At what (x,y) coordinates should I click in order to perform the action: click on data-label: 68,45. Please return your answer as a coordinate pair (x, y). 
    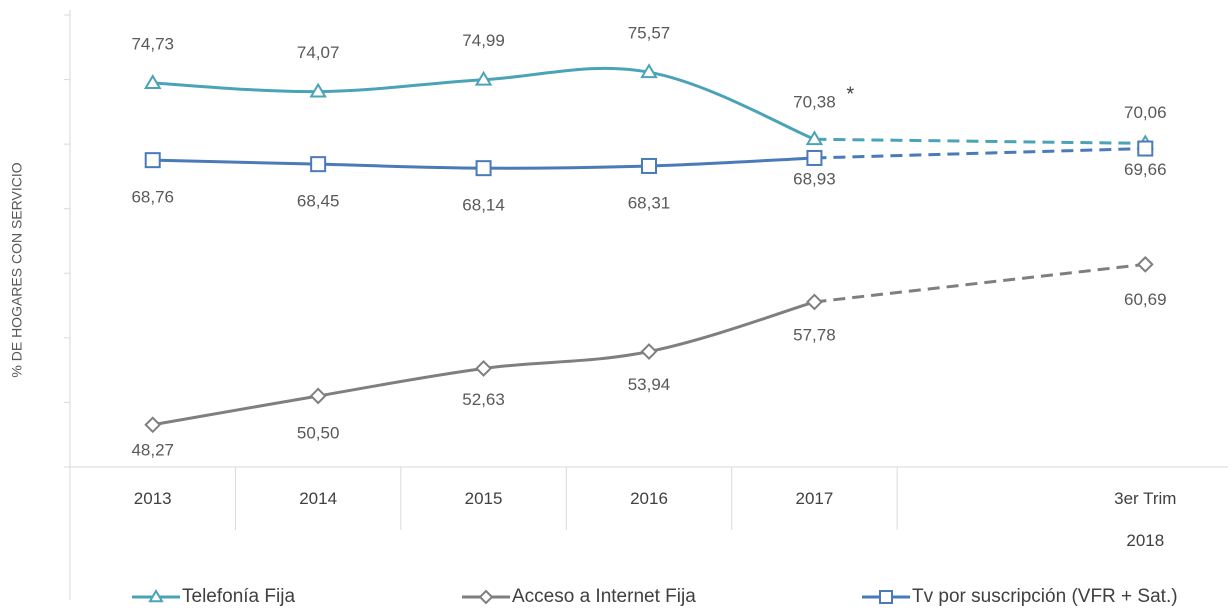
    Looking at the image, I should click on (318, 201).